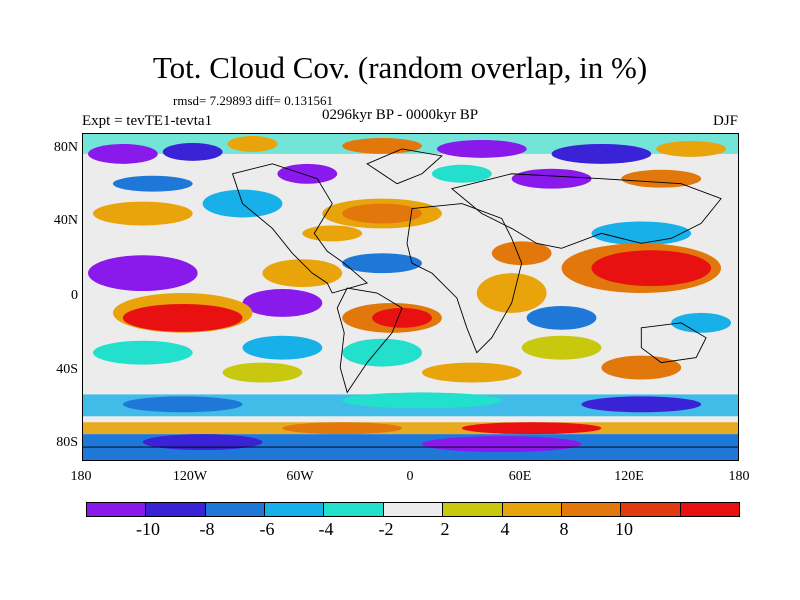 Image resolution: width=800 pixels, height=600 pixels. What do you see at coordinates (386, 529) in the screenshot?
I see `colorbar-label: -2` at bounding box center [386, 529].